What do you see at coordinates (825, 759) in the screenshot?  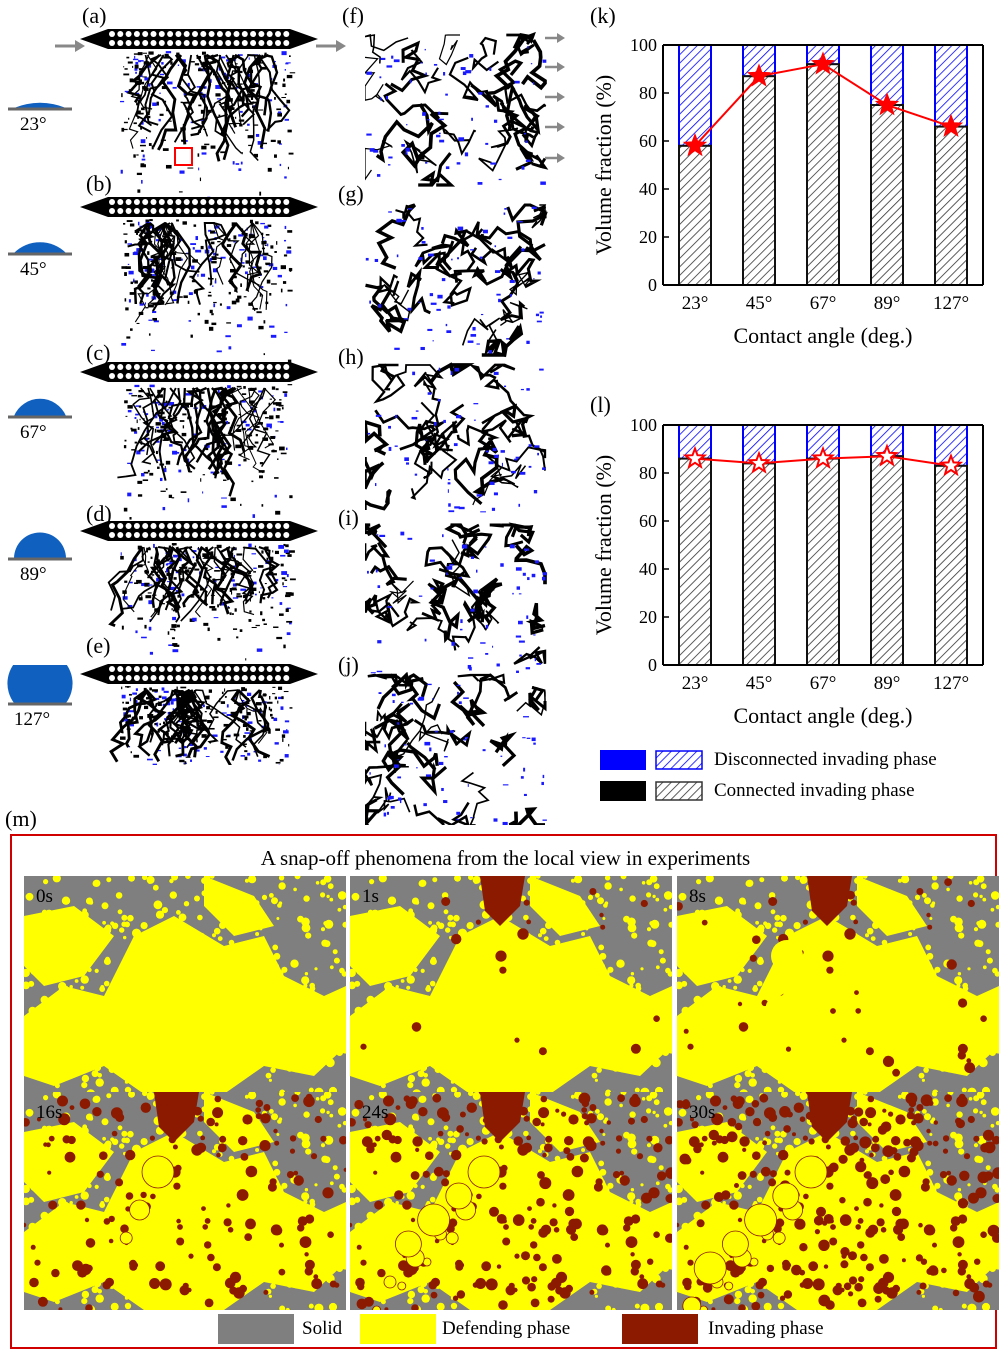 I see `legend-label-disconnected: Disconnected invading phase` at bounding box center [825, 759].